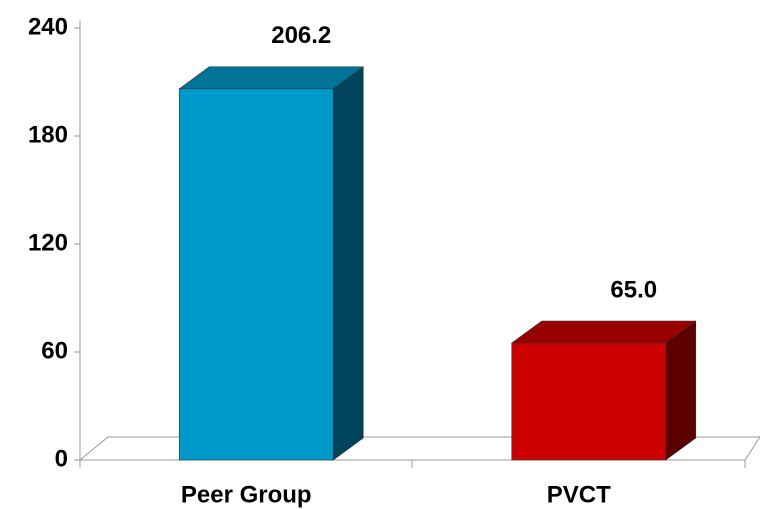 This screenshot has height=509, width=760. What do you see at coordinates (301, 35) in the screenshot?
I see `value-label: 206.2` at bounding box center [301, 35].